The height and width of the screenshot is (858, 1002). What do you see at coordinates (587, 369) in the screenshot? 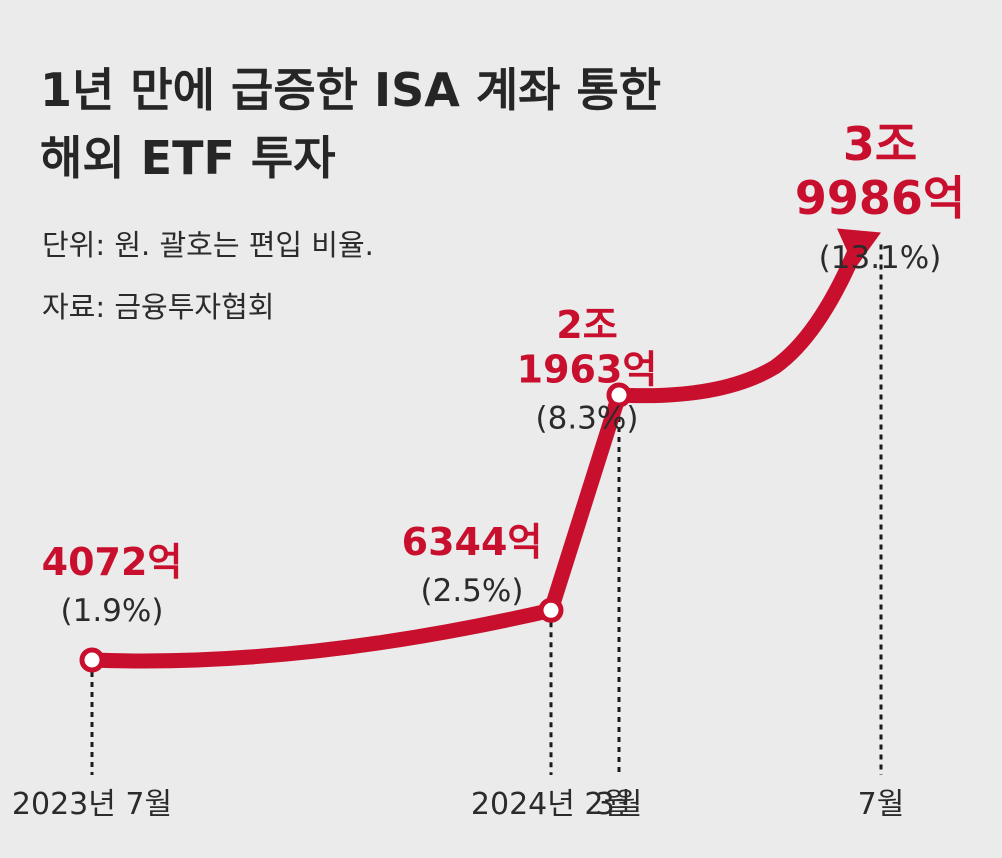
I see `value-label-2-1: 1963억` at bounding box center [587, 369].